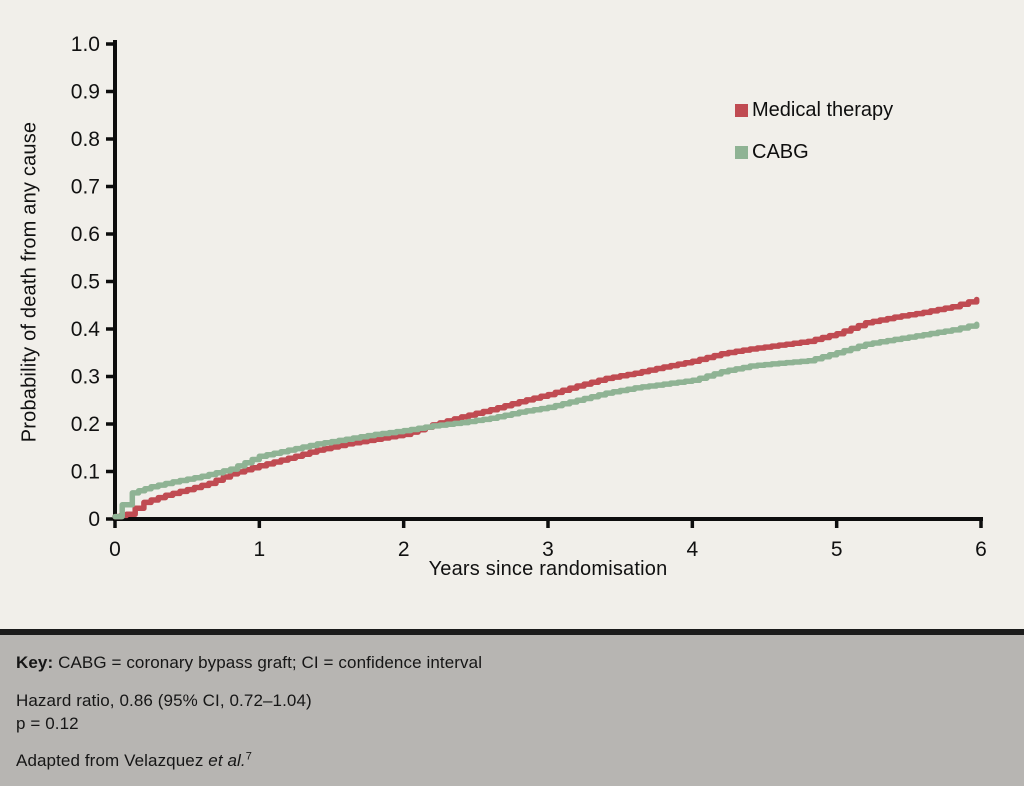  Describe the element at coordinates (981, 549) in the screenshot. I see `x-axis-tick-label: 6` at that location.